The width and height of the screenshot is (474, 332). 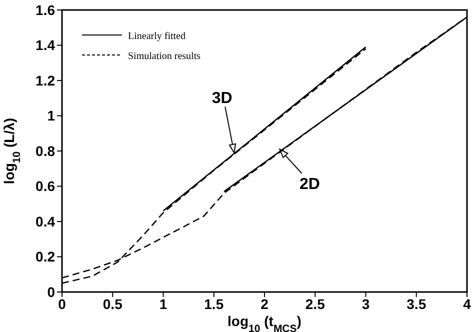 I want to click on x-tick-label: 1.5, so click(x=214, y=304).